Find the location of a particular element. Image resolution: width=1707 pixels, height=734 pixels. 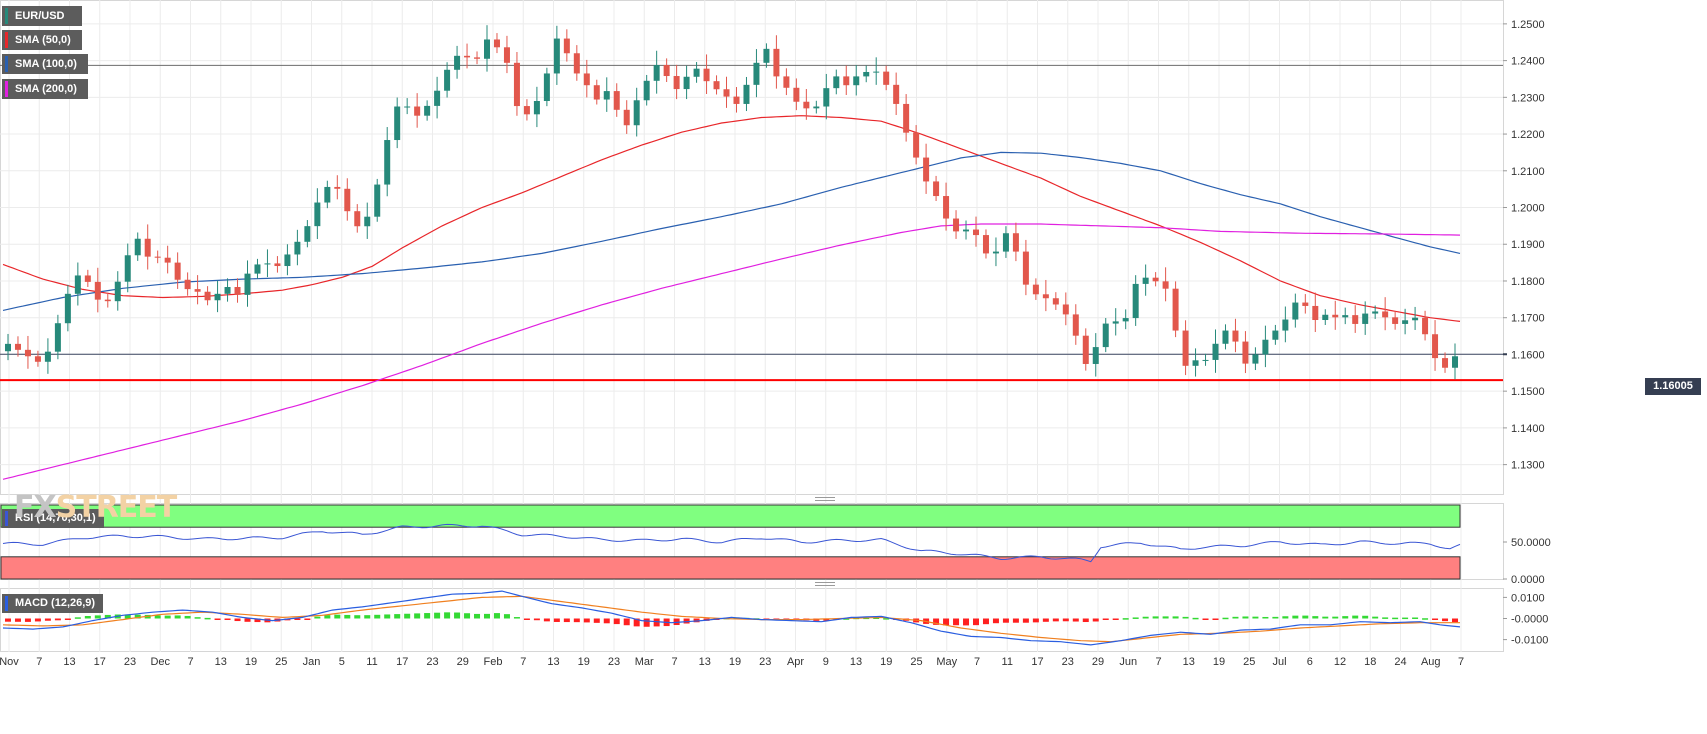

legend-sma50-swatch is located at coordinates (6, 40).